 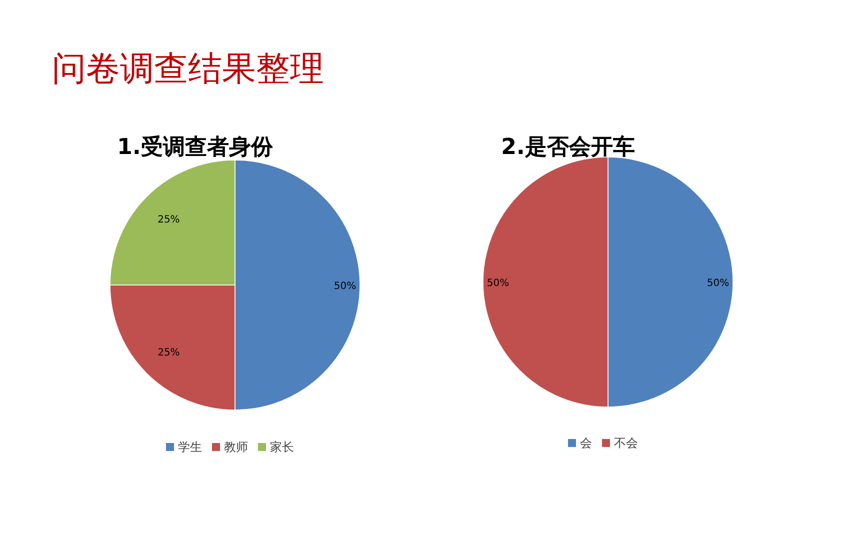 What do you see at coordinates (195, 147) in the screenshot?
I see `chart-title: 1.受调查者身份` at bounding box center [195, 147].